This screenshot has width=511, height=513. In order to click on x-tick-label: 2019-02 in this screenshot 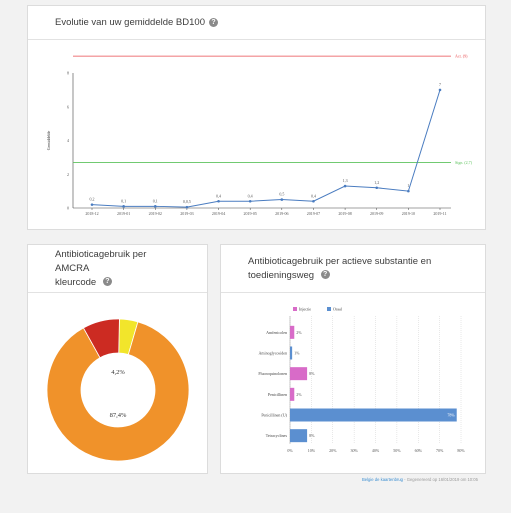, I will do `click(155, 213)`.